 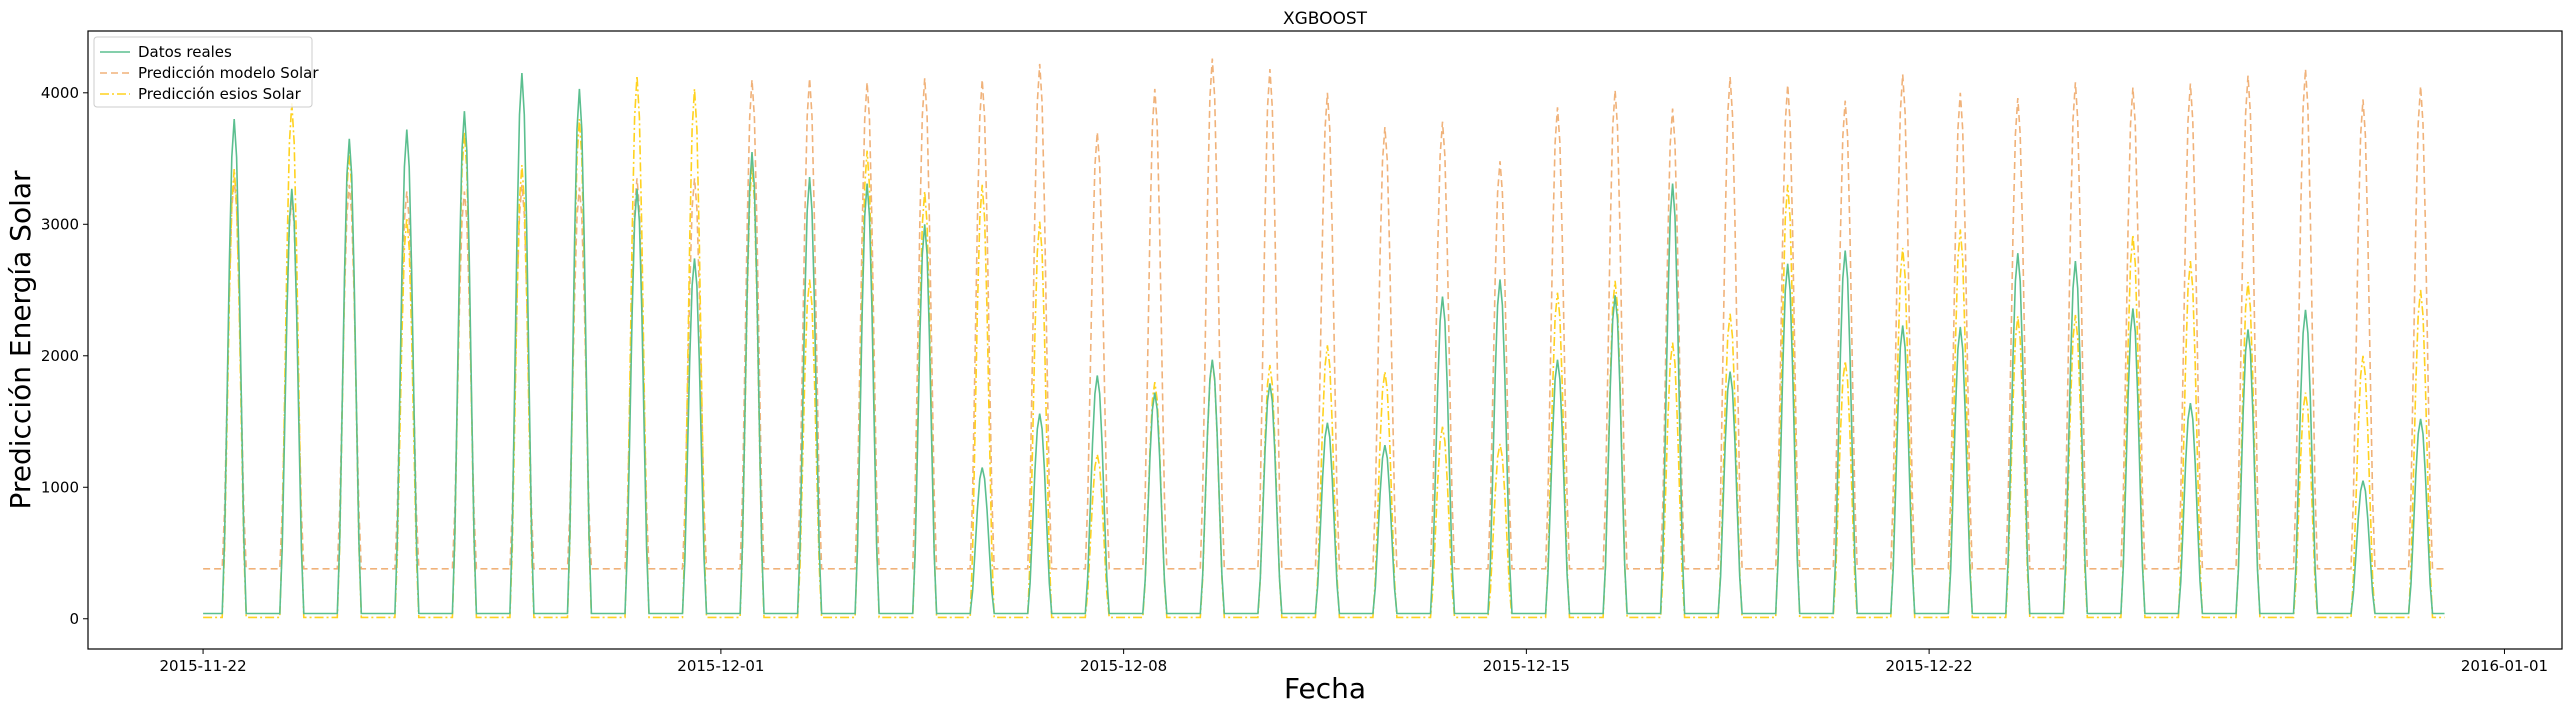 I want to click on legend-label: Datos reales, so click(x=185, y=52).